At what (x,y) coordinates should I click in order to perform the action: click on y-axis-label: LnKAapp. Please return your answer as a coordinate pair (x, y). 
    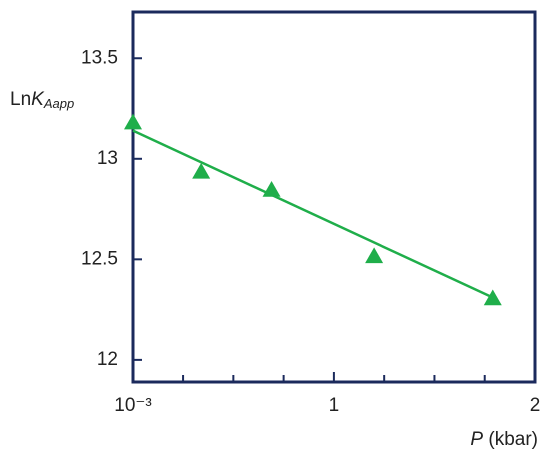
    Looking at the image, I should click on (42, 100).